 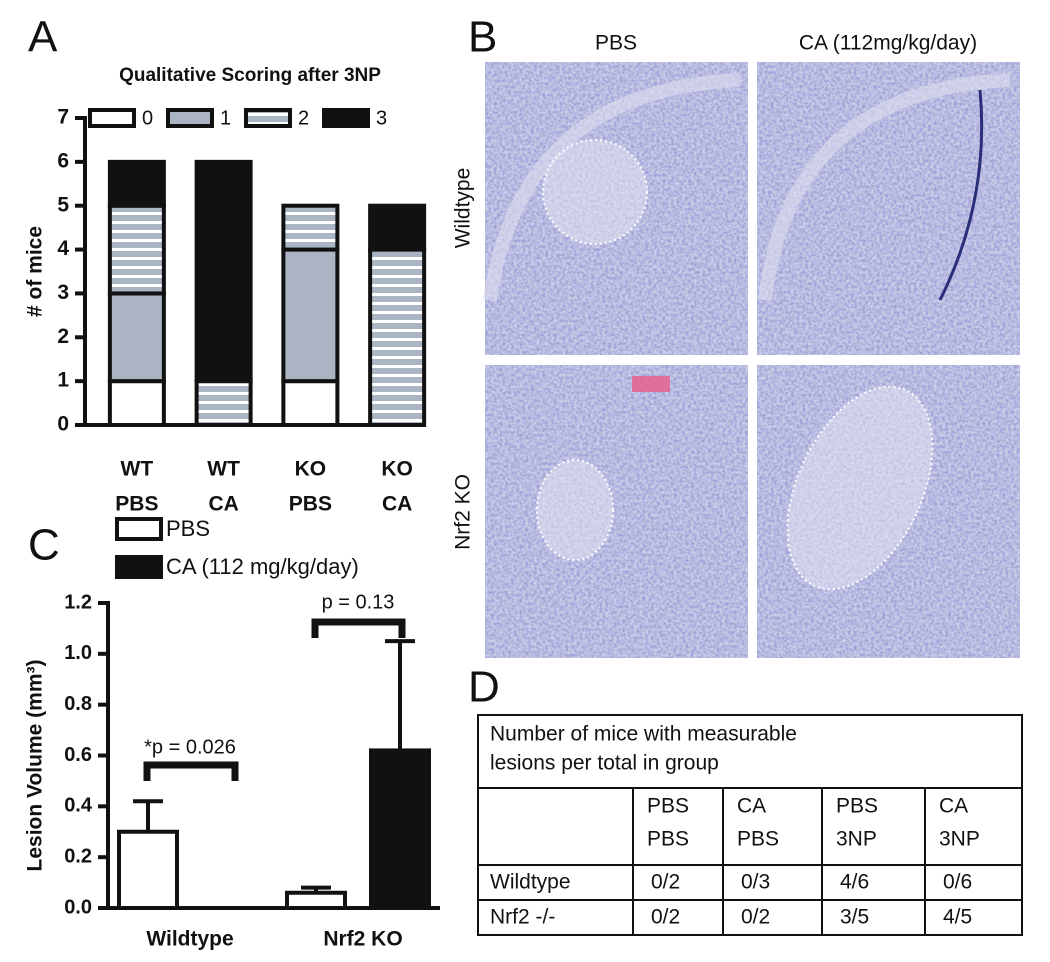 What do you see at coordinates (78, 602) in the screenshot?
I see `y-tick-label: 1.2` at bounding box center [78, 602].